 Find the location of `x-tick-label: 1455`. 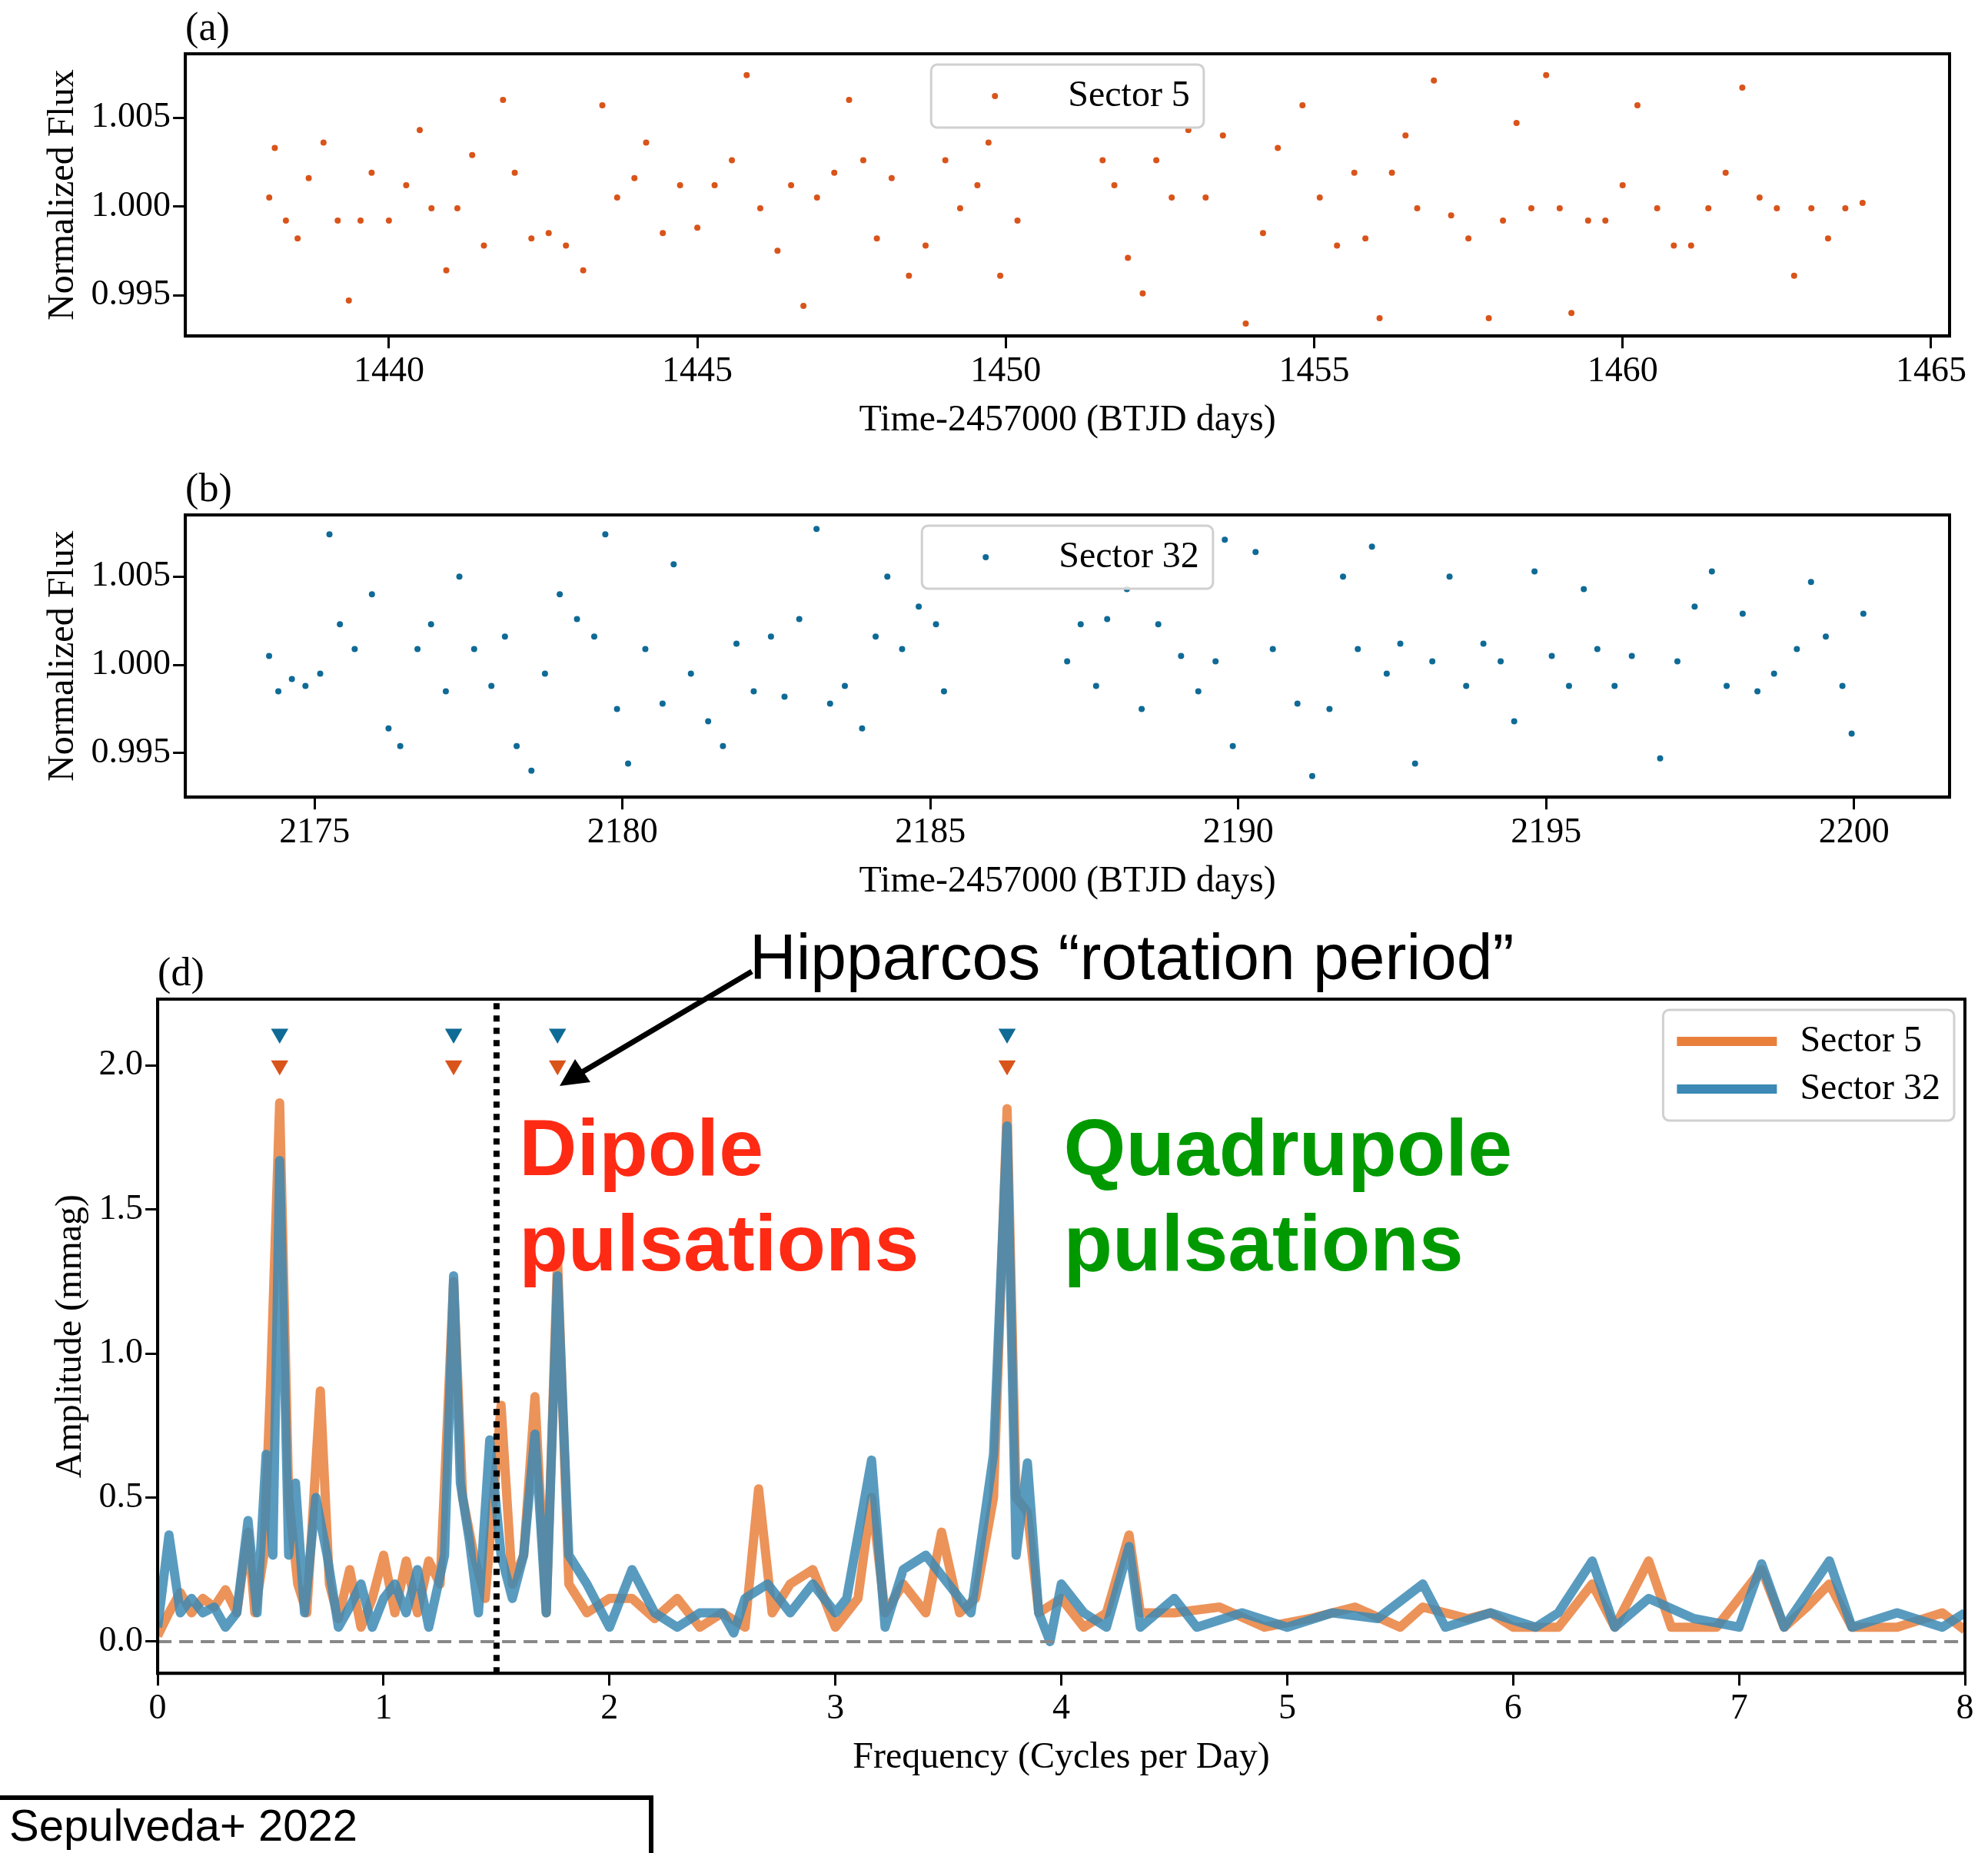

x-tick-label: 1455 is located at coordinates (1314, 369).